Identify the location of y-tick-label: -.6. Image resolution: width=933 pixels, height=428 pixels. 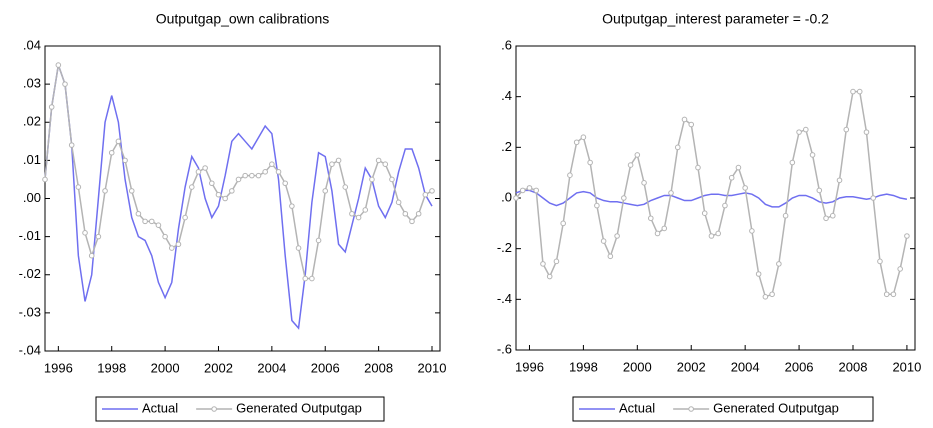
(504, 348).